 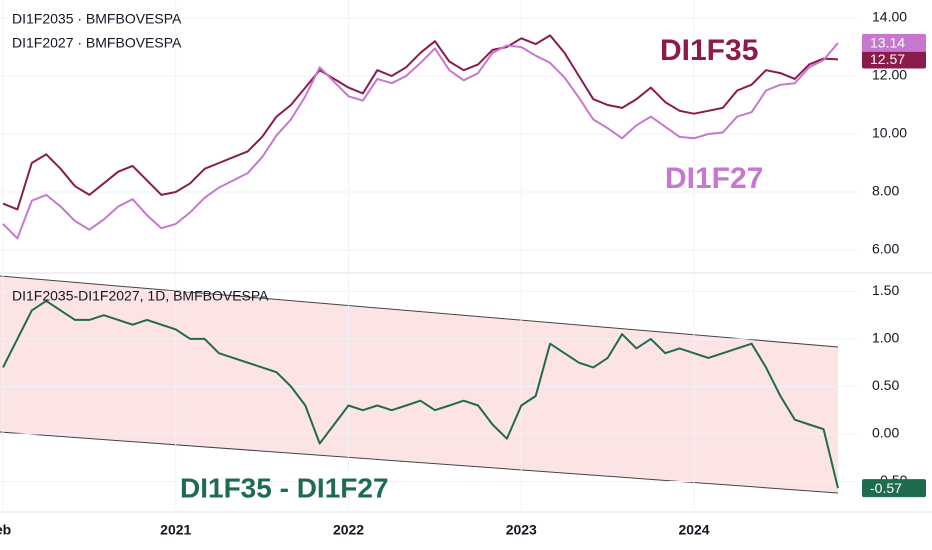 What do you see at coordinates (889, 17) in the screenshot?
I see `y-tick-label: 14.00` at bounding box center [889, 17].